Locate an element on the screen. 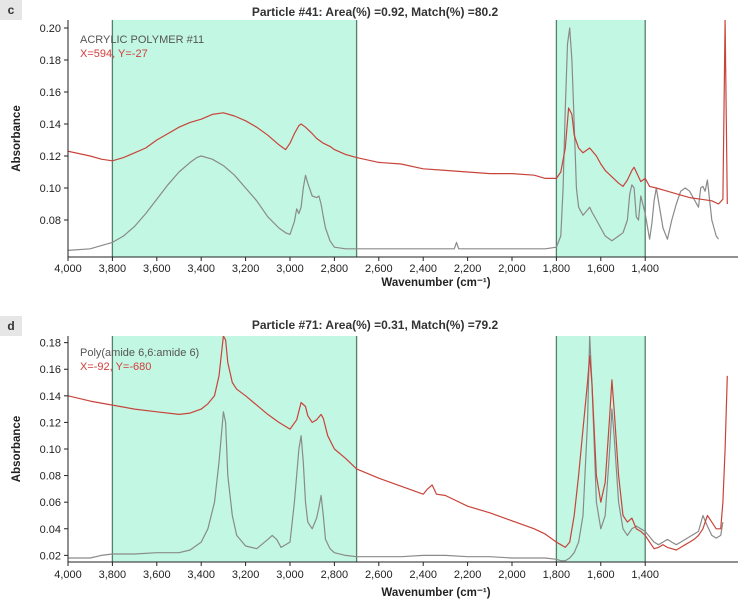 The image size is (750, 605). panel-d-y-tick-label: 0.08 is located at coordinates (50, 477).